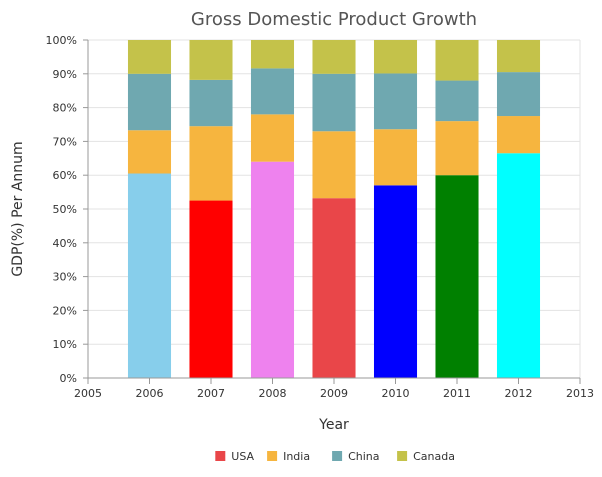  Describe the element at coordinates (333, 425) in the screenshot. I see `x-axis-title: Year` at that location.